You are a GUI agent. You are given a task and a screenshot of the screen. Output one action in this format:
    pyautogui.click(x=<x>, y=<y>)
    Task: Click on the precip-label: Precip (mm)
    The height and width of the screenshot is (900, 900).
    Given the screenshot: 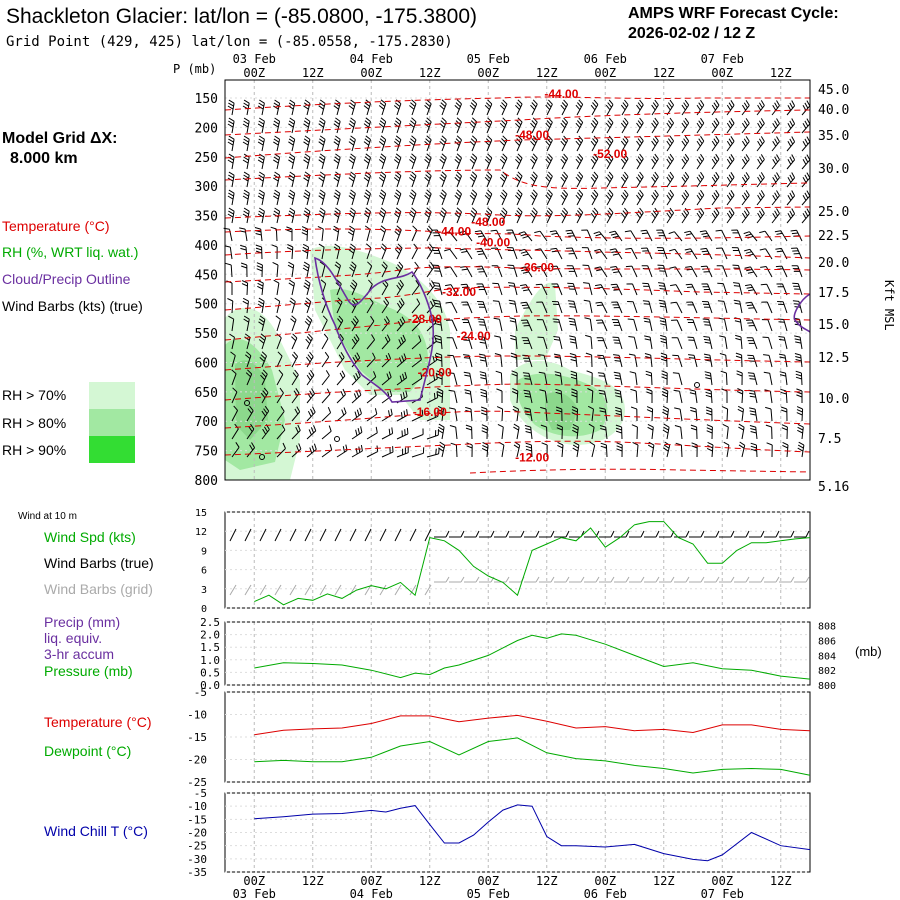 What is the action you would take?
    pyautogui.click(x=82, y=622)
    